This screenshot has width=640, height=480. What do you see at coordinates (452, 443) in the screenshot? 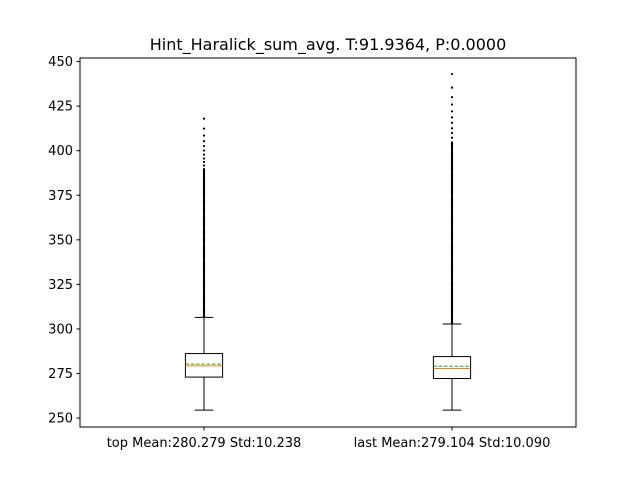
I see `x-tick-label: last Mean:279.104 Std:10.090` at bounding box center [452, 443].